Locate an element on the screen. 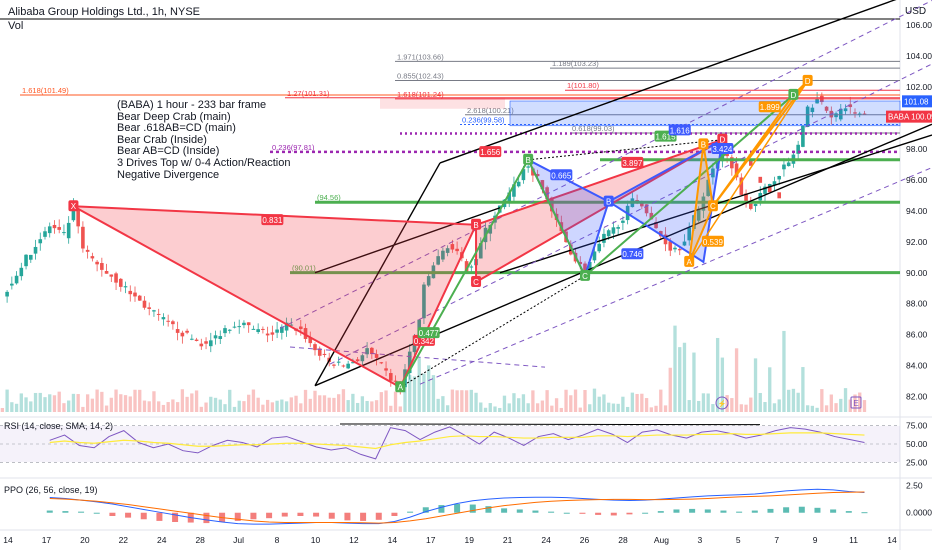 The height and width of the screenshot is (555, 932). x-tick-label: Jul is located at coordinates (238, 540).